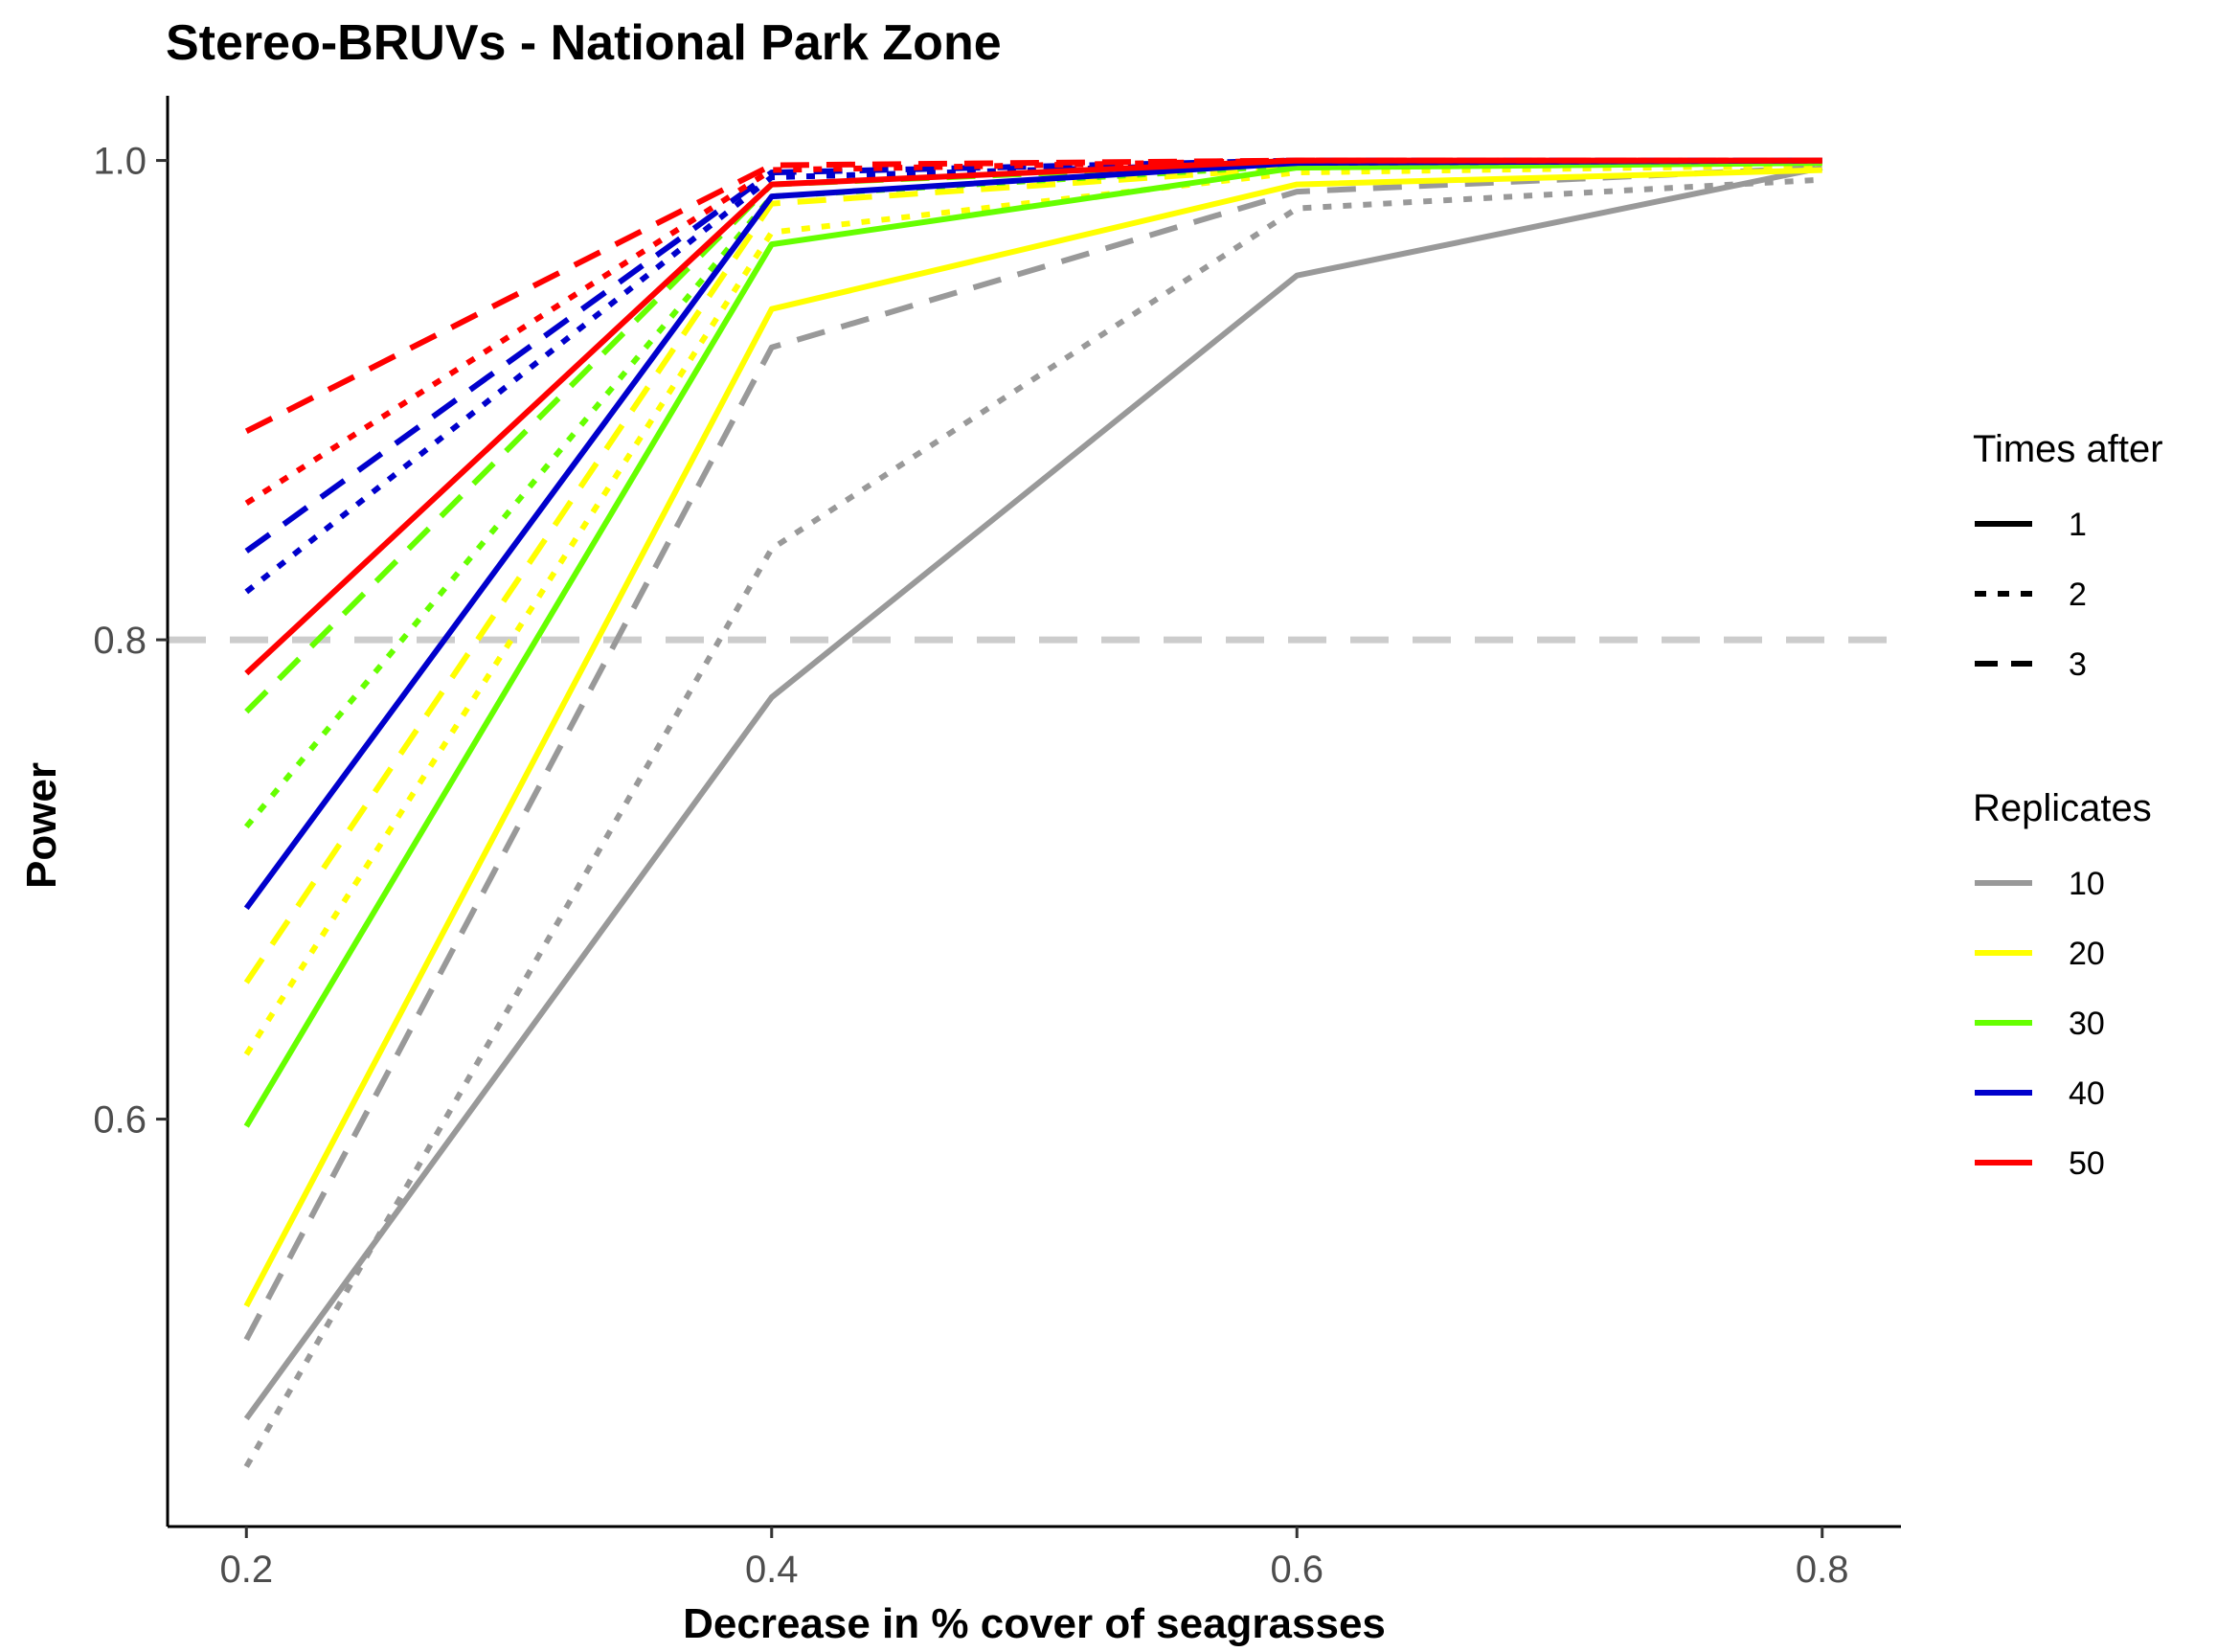  I want to click on legend-times-label: 3, so click(2078, 664).